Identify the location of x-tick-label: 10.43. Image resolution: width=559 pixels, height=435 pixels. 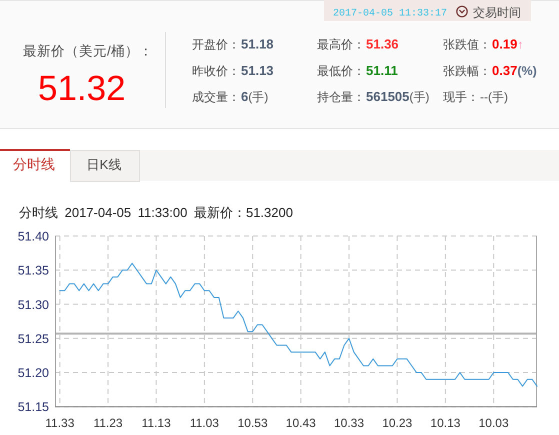
(301, 423).